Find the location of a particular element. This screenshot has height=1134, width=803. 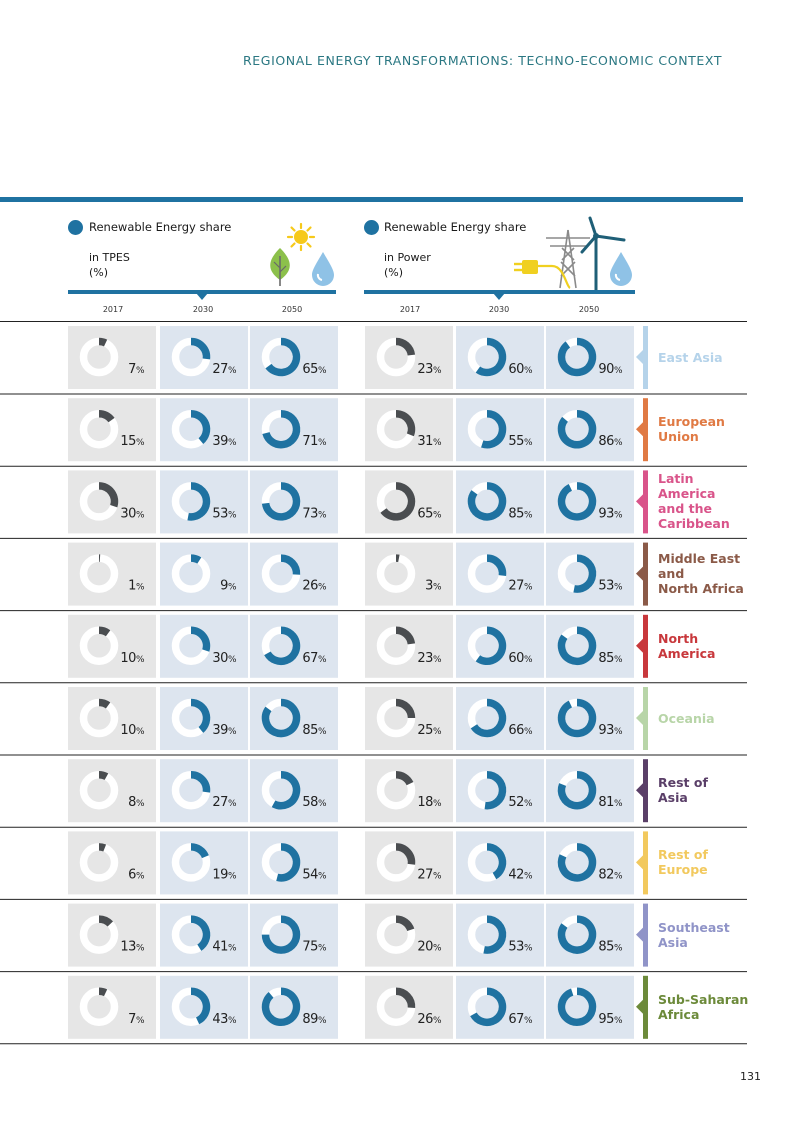

top-rule is located at coordinates (371, 199).